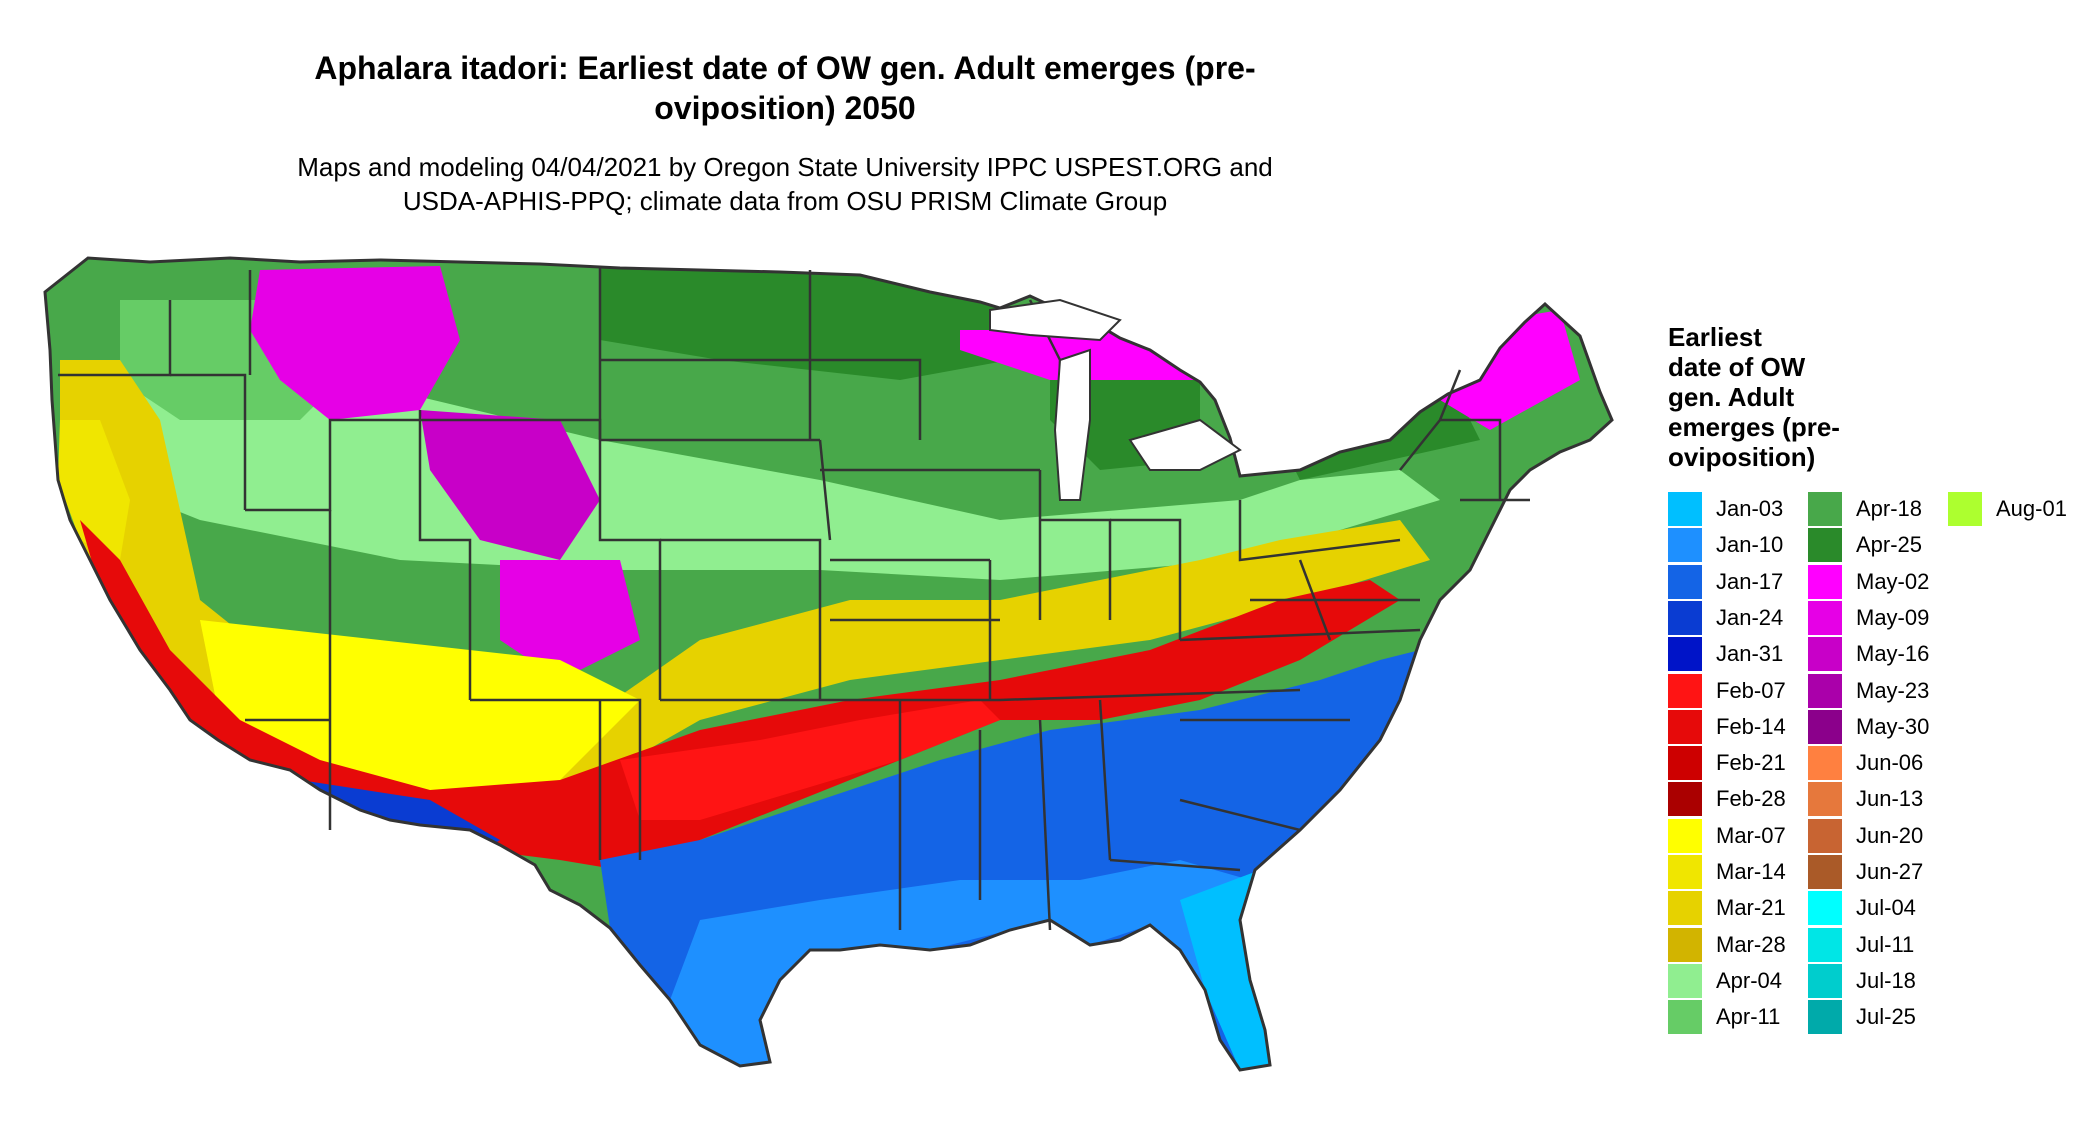  Describe the element at coordinates (1889, 508) in the screenshot. I see `legend-label: Apr-18` at that location.